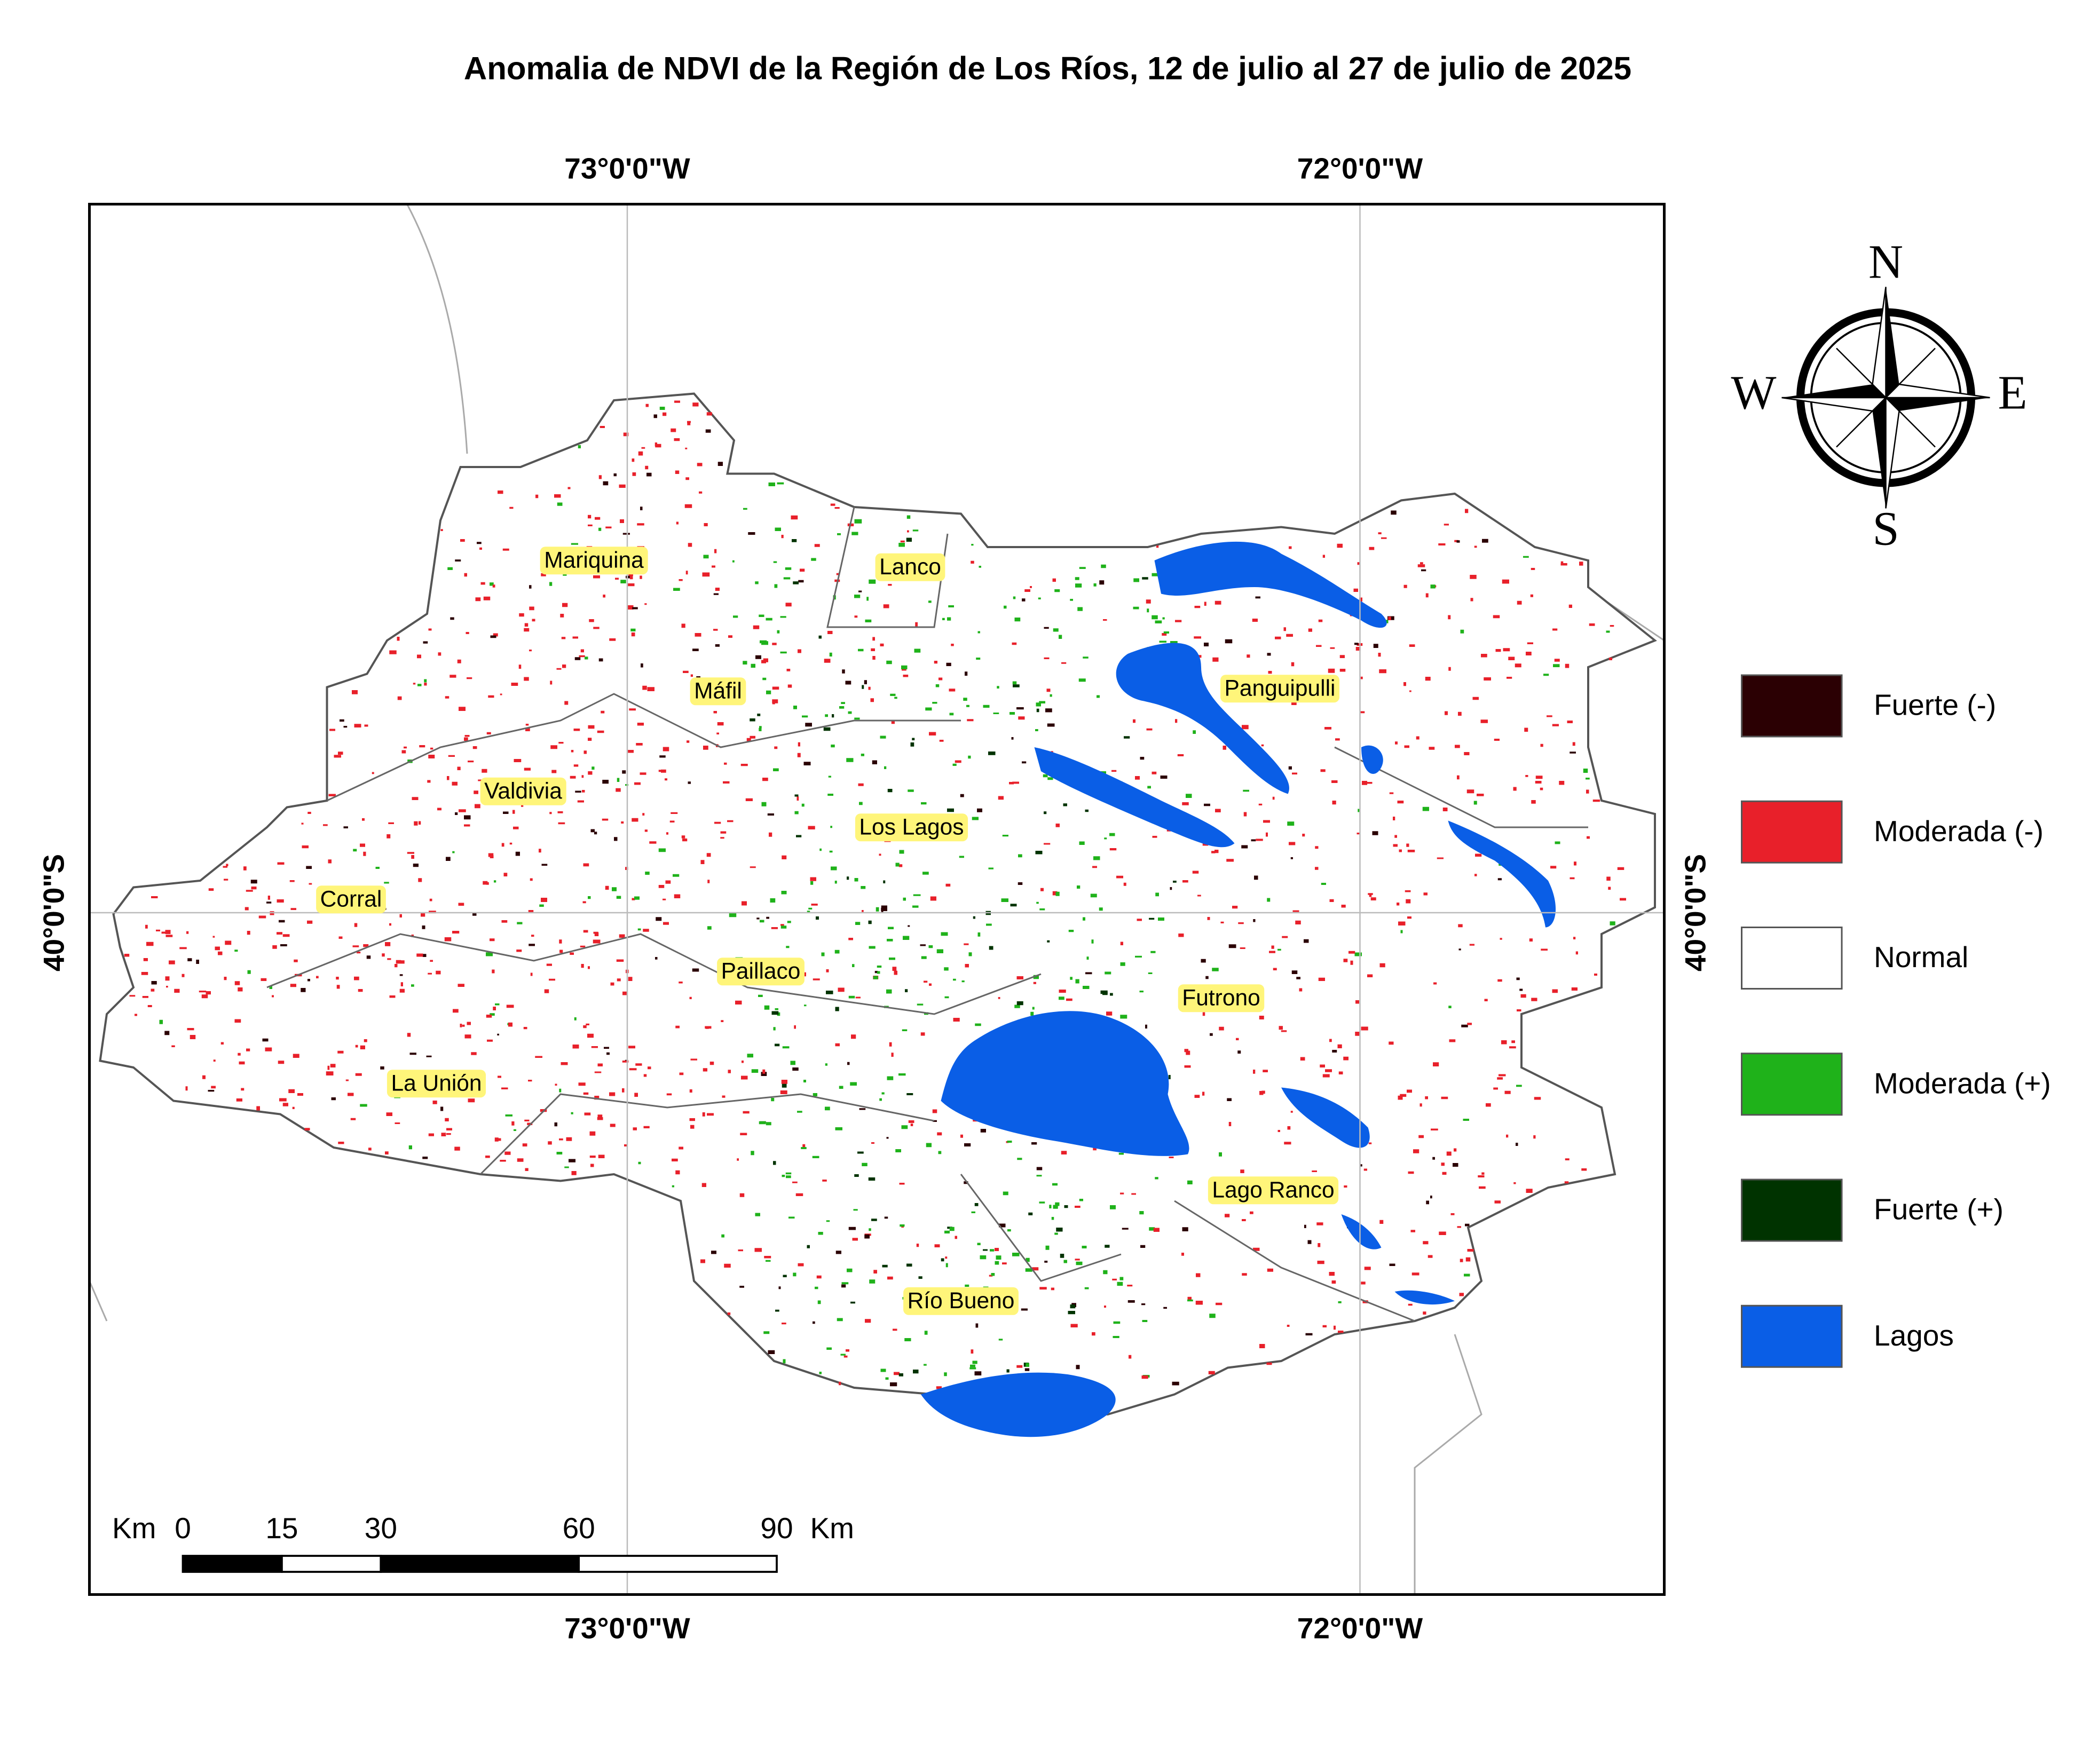 The image size is (2082, 1764). What do you see at coordinates (523, 791) in the screenshot?
I see `place-label-bg` at bounding box center [523, 791].